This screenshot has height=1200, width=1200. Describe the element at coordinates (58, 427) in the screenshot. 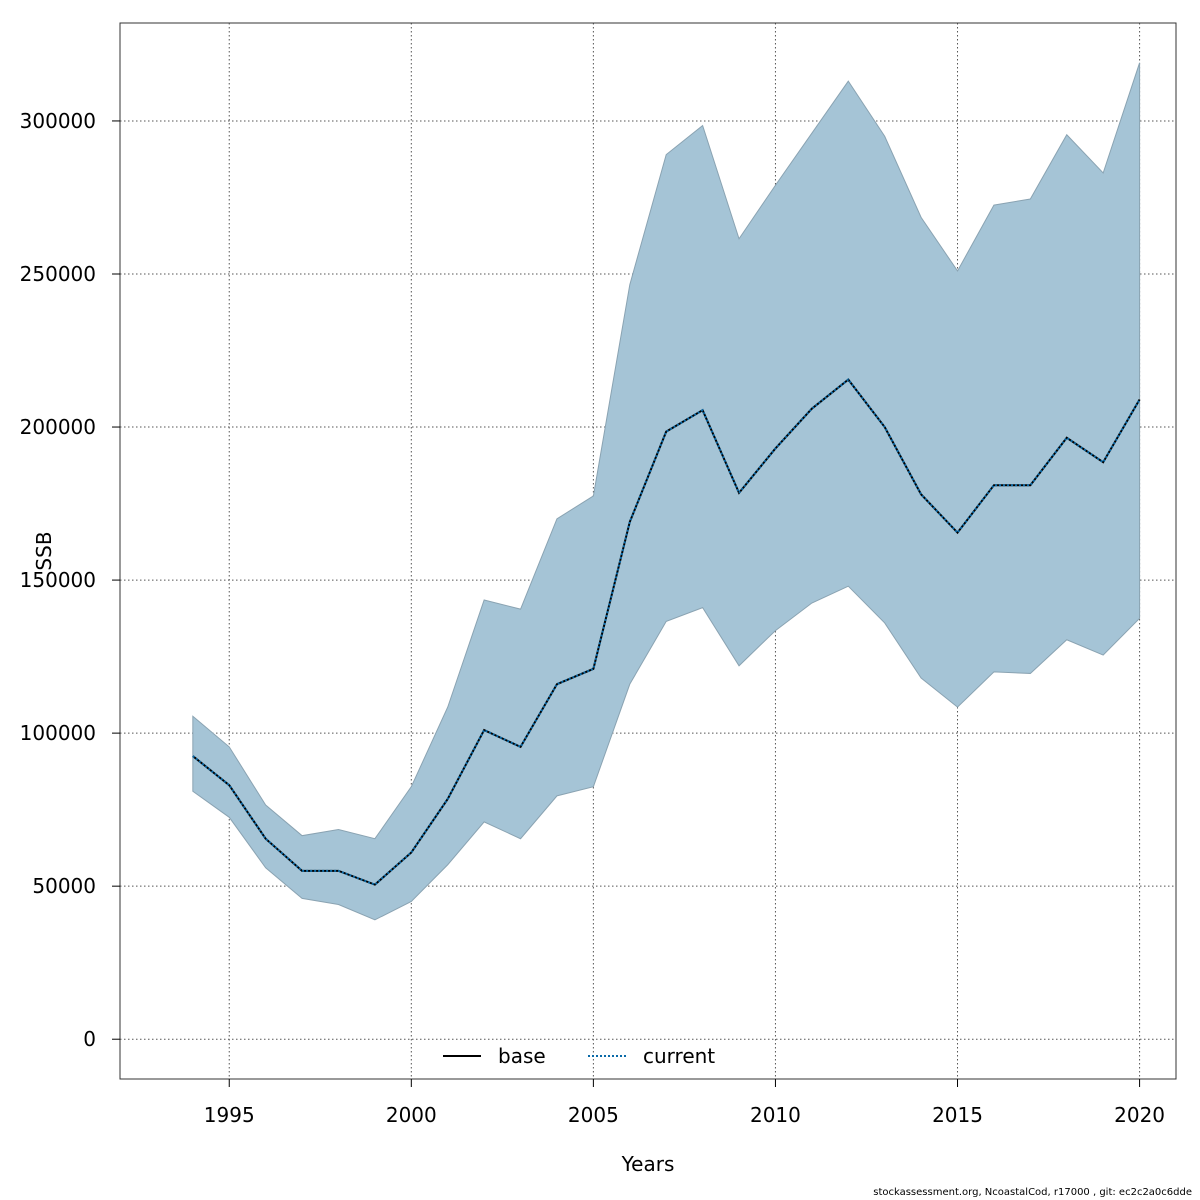

I see `y-tick-label: 200000` at that location.